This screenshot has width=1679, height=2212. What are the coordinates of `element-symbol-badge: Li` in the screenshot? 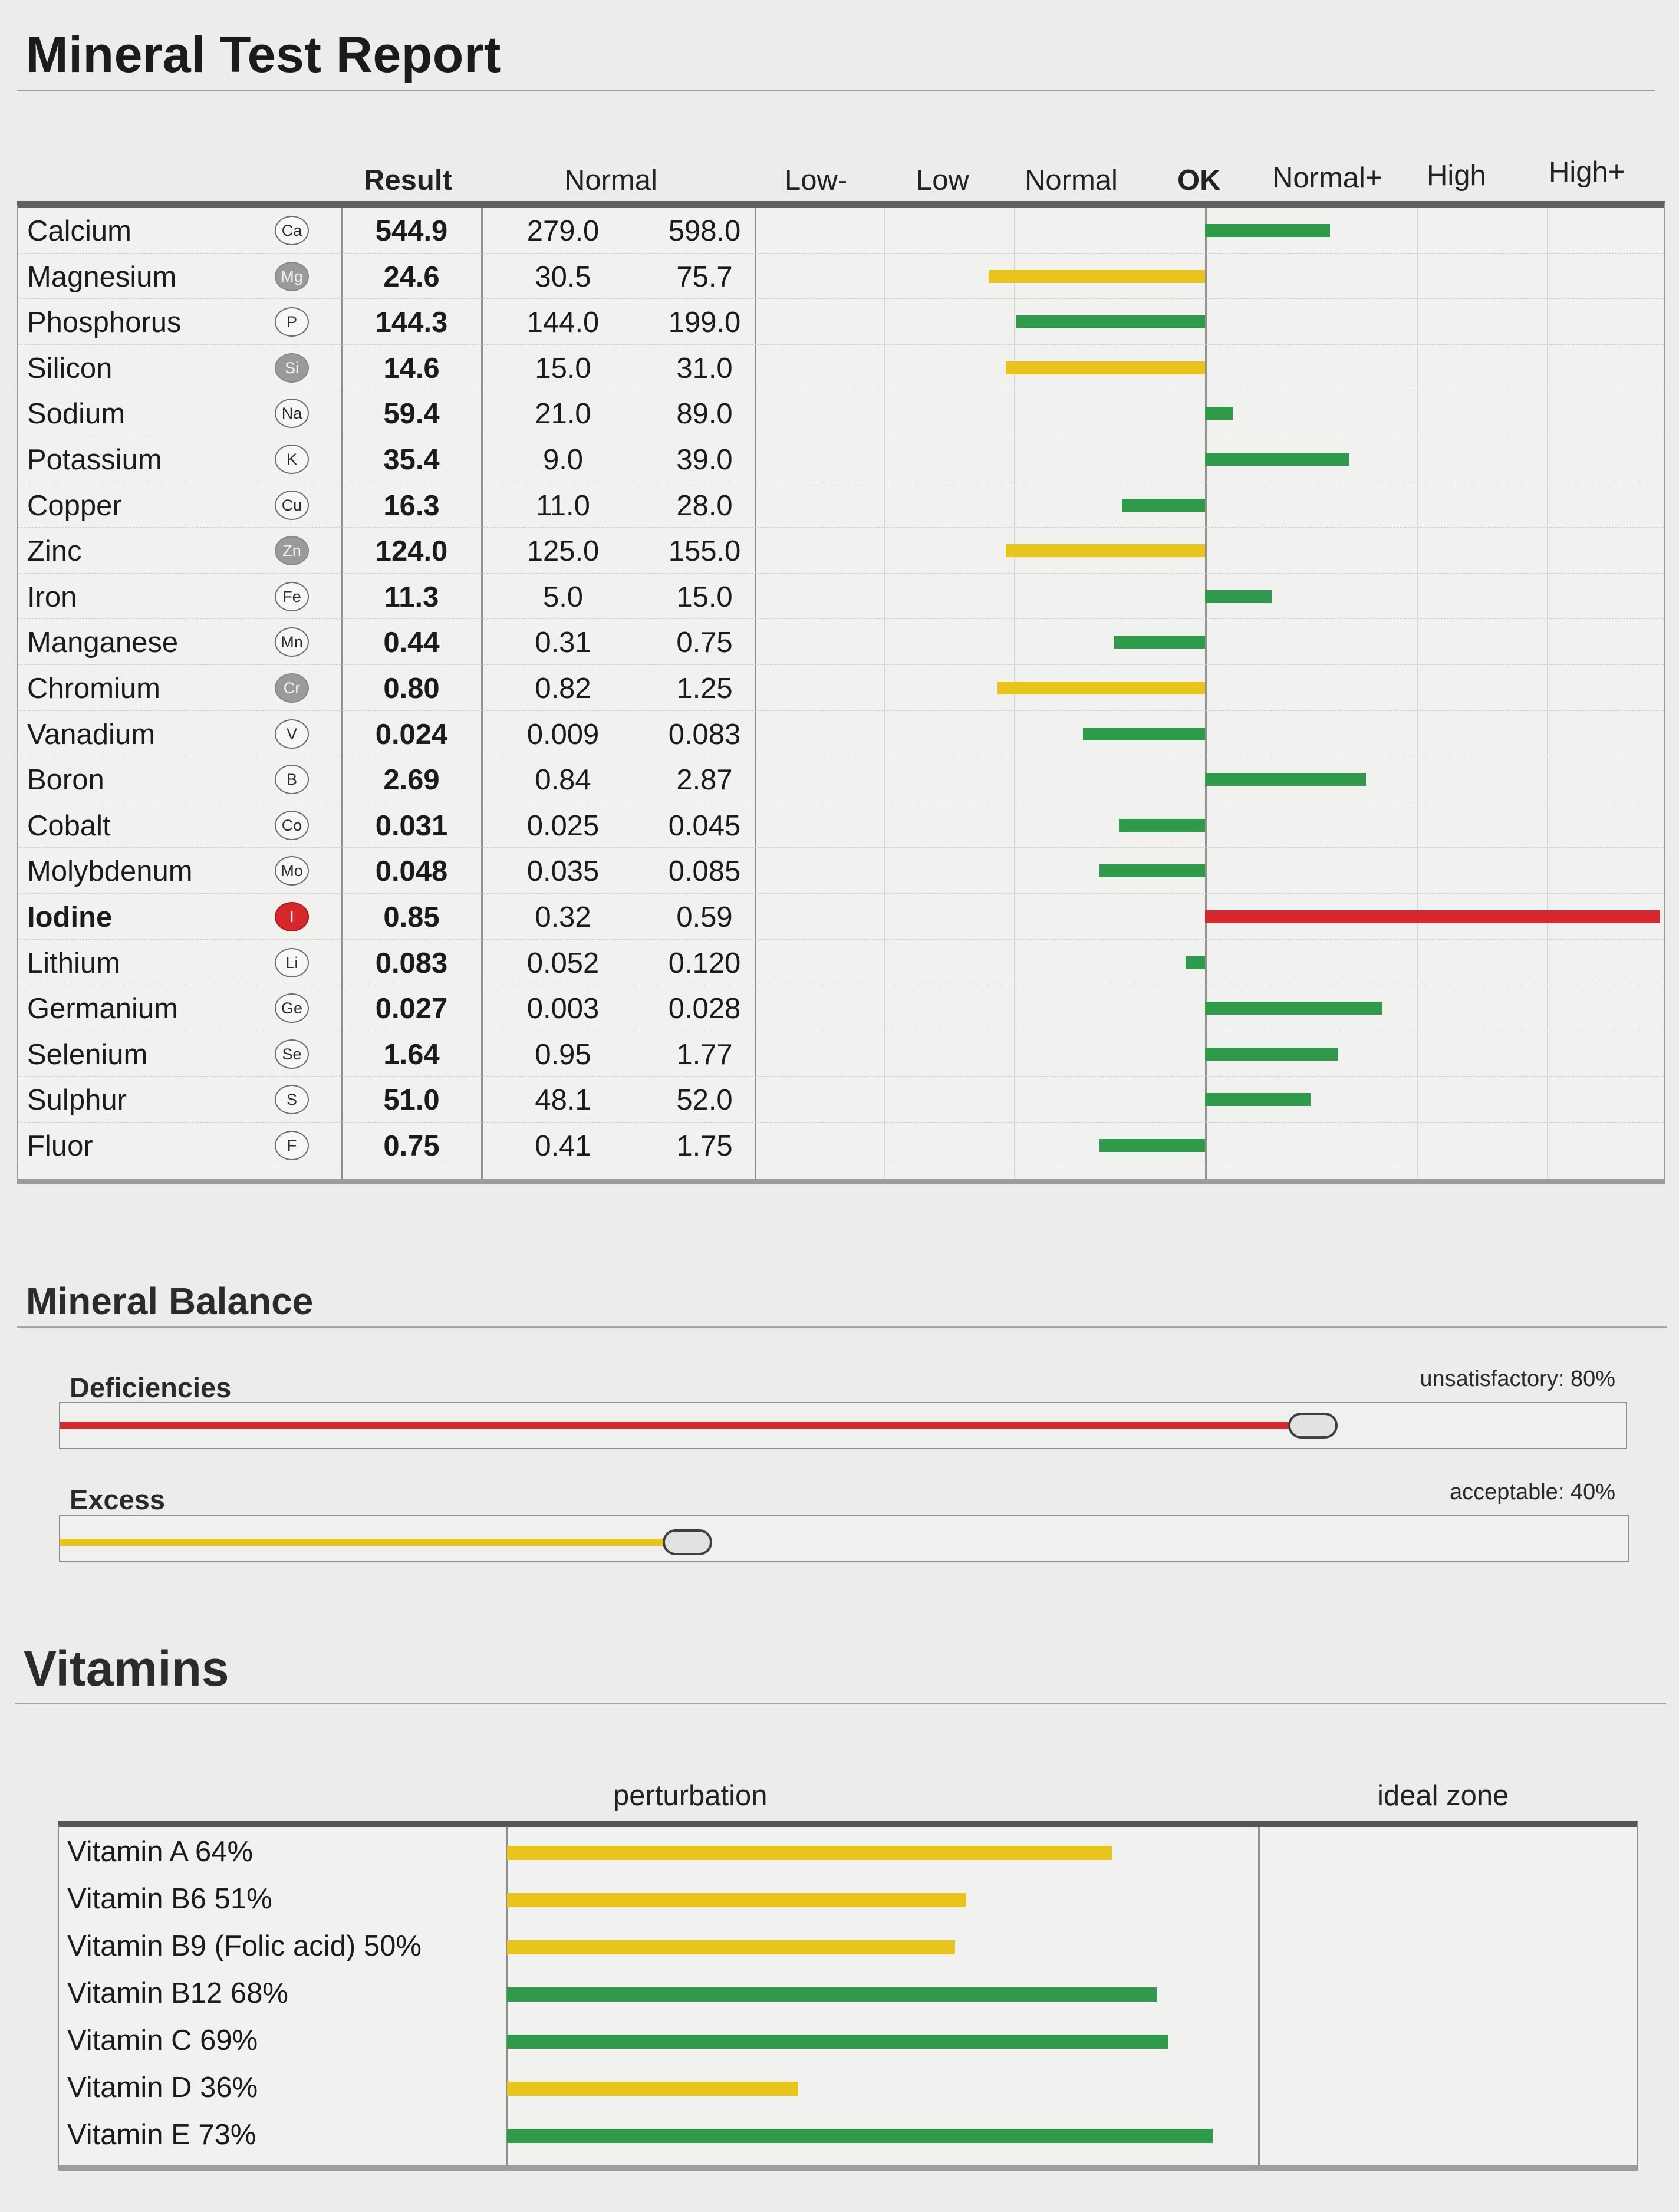 It's located at (292, 962).